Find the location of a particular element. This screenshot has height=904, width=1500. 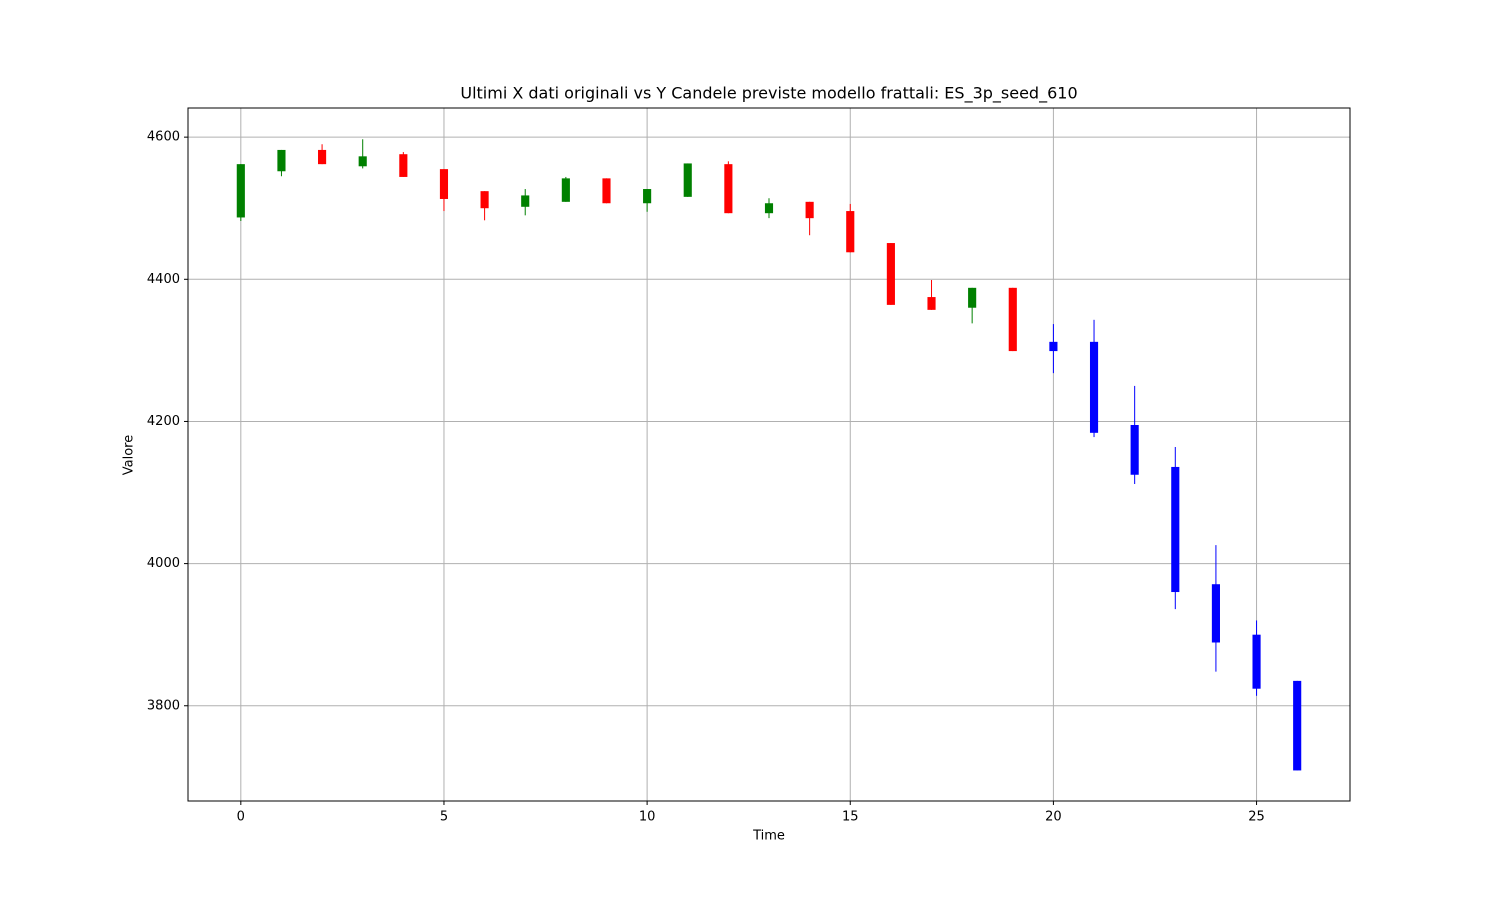

y-tick-label: 4000 is located at coordinates (163, 563).